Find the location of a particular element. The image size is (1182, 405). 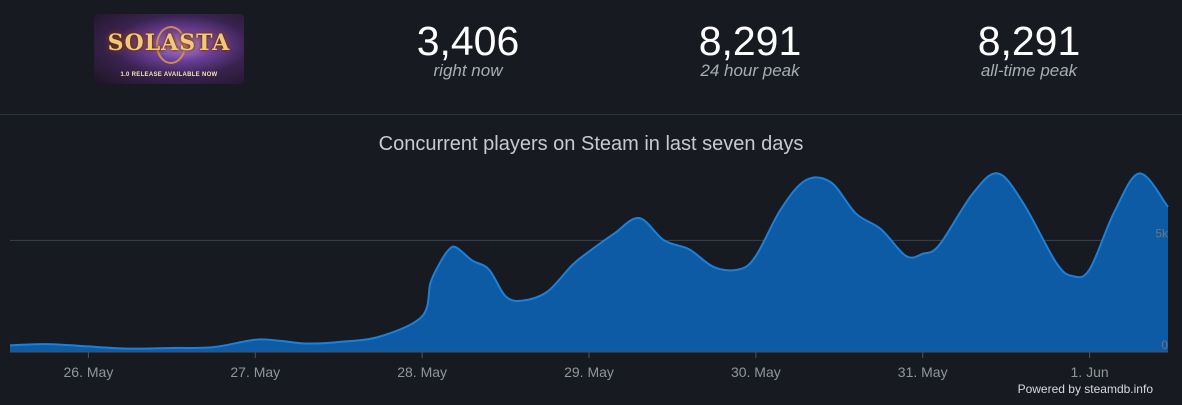

x-tick-label: 27. May is located at coordinates (255, 372).